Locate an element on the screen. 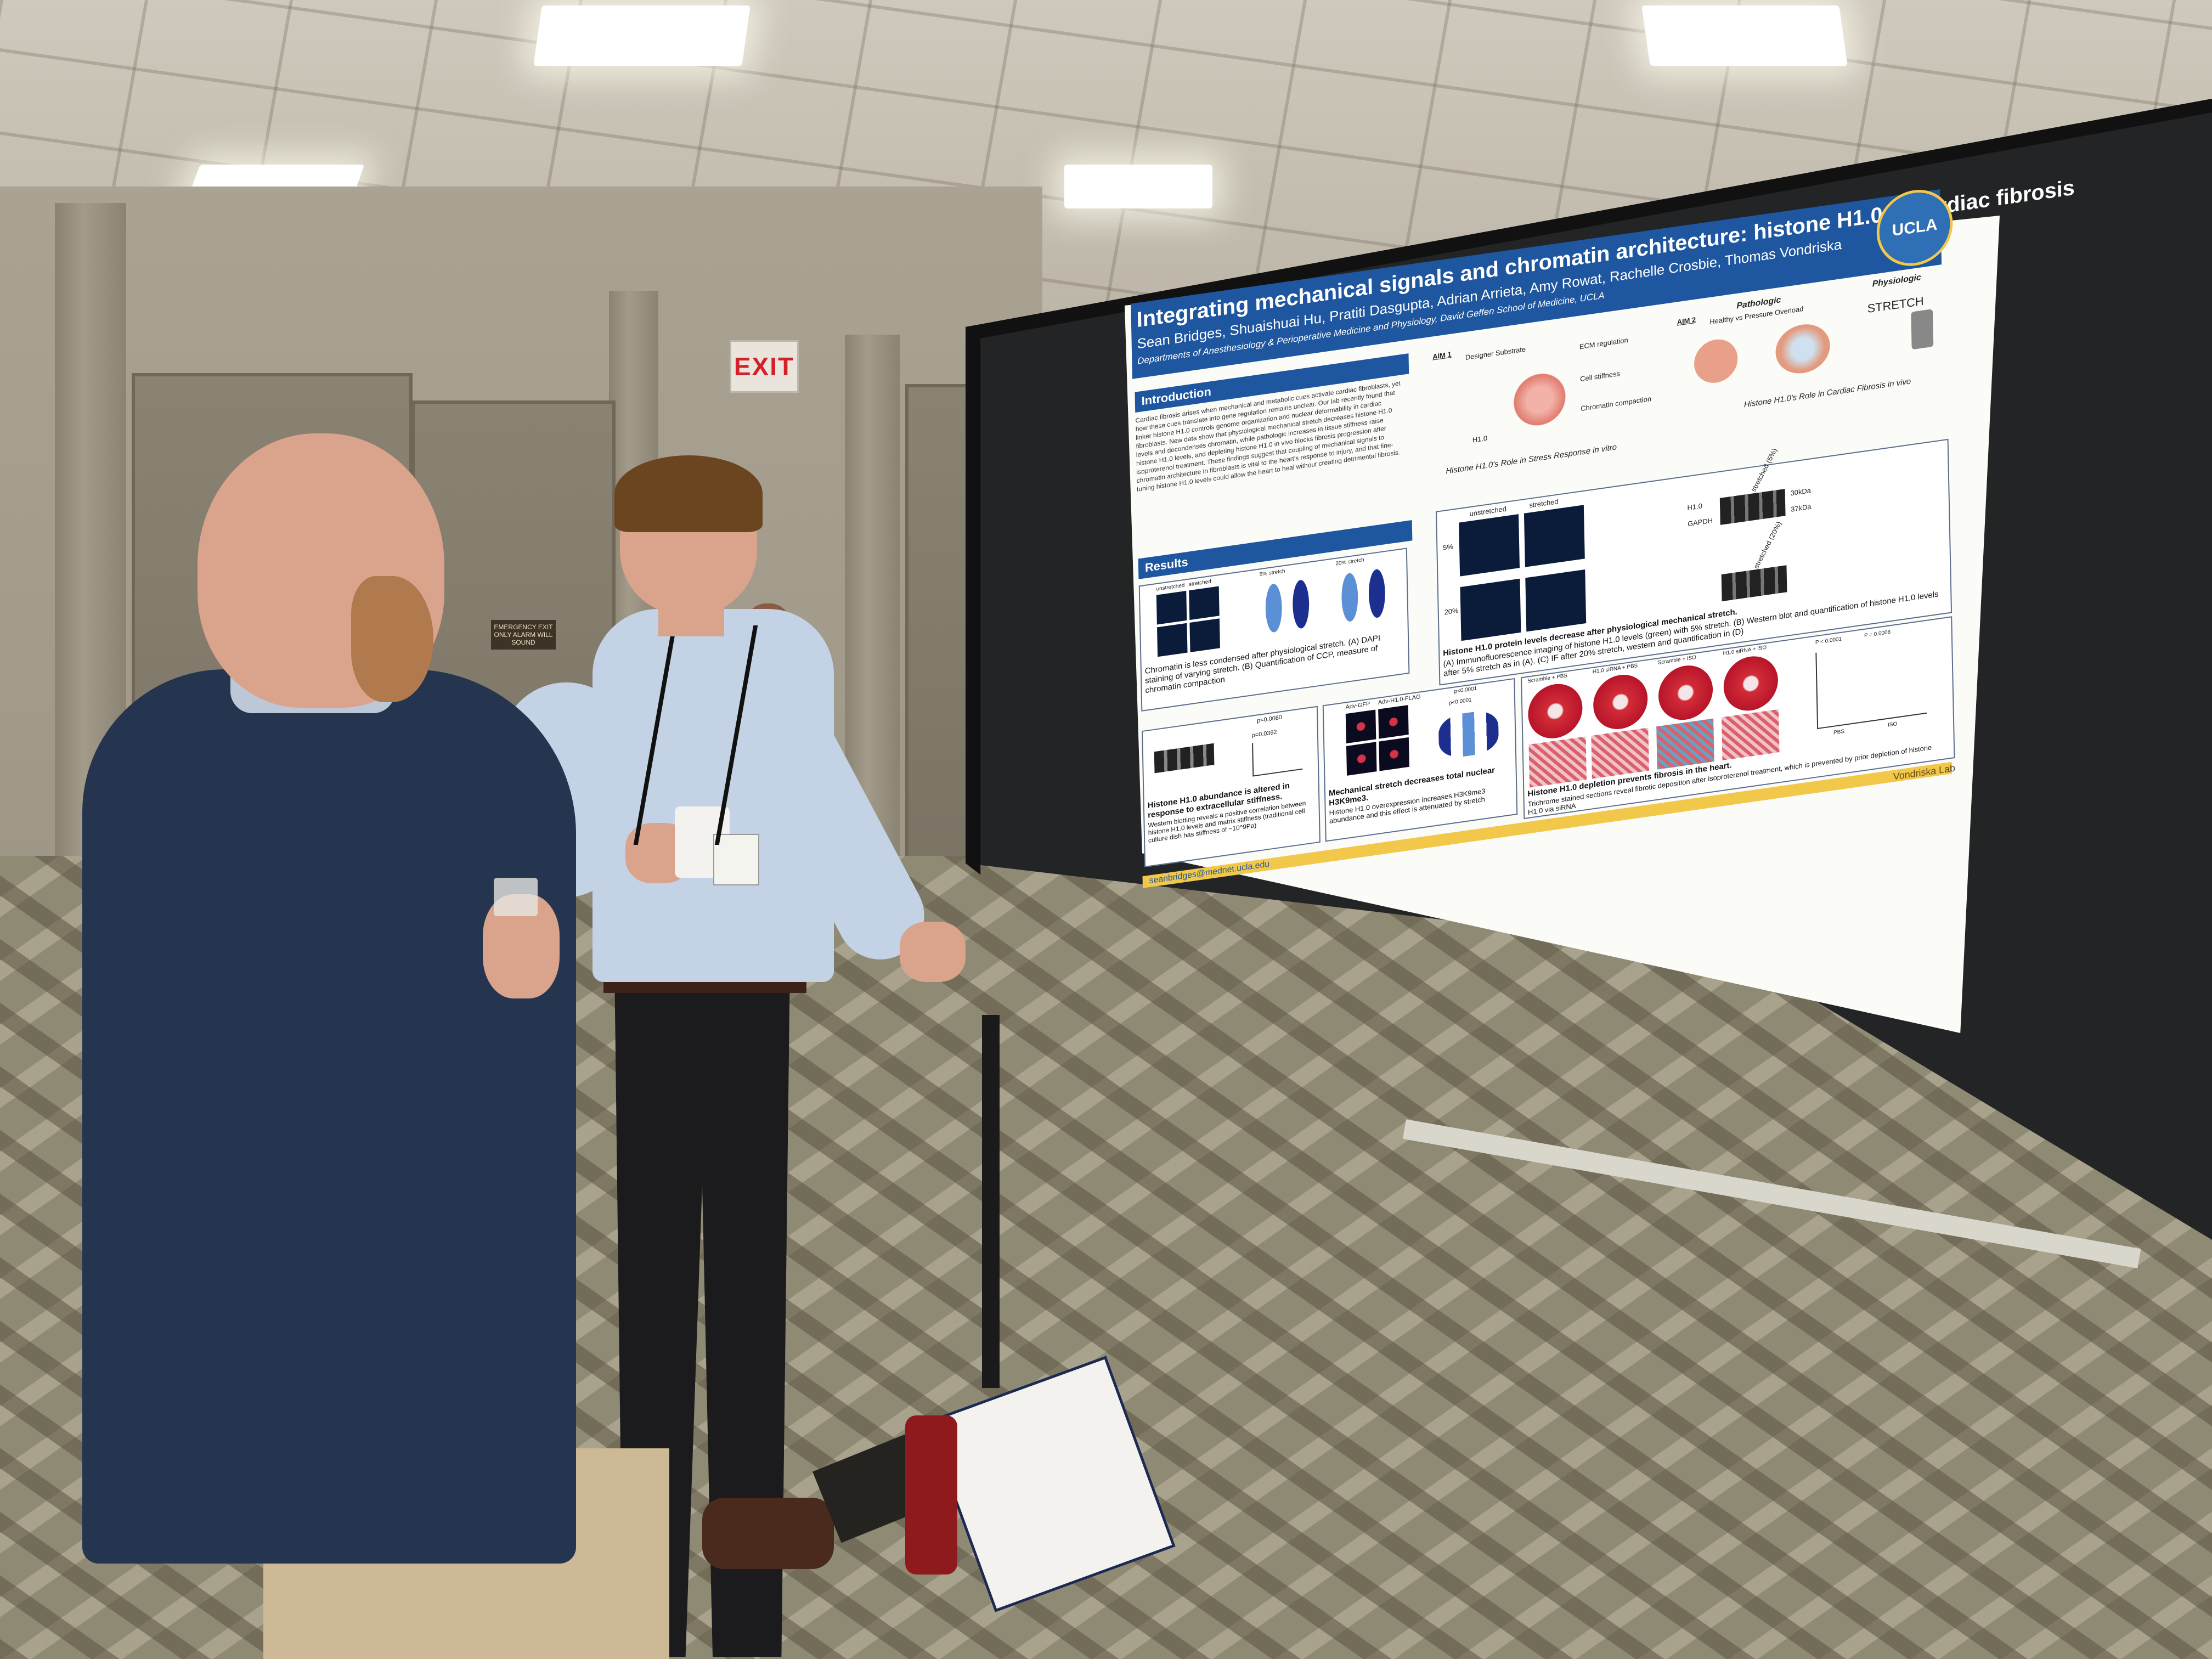 The image size is (2212, 1659). board-leg is located at coordinates (991, 1201).